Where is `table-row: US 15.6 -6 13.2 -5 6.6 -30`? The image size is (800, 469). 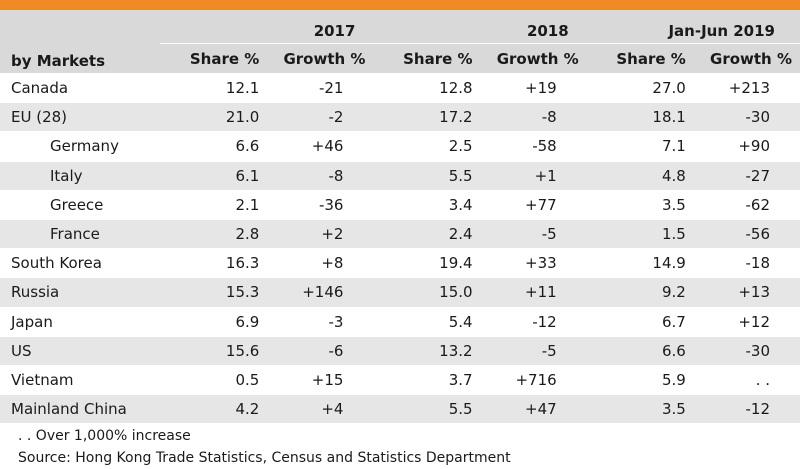
table-row: US 15.6 -6 13.2 -5 6.6 -30 is located at coordinates (400, 350).